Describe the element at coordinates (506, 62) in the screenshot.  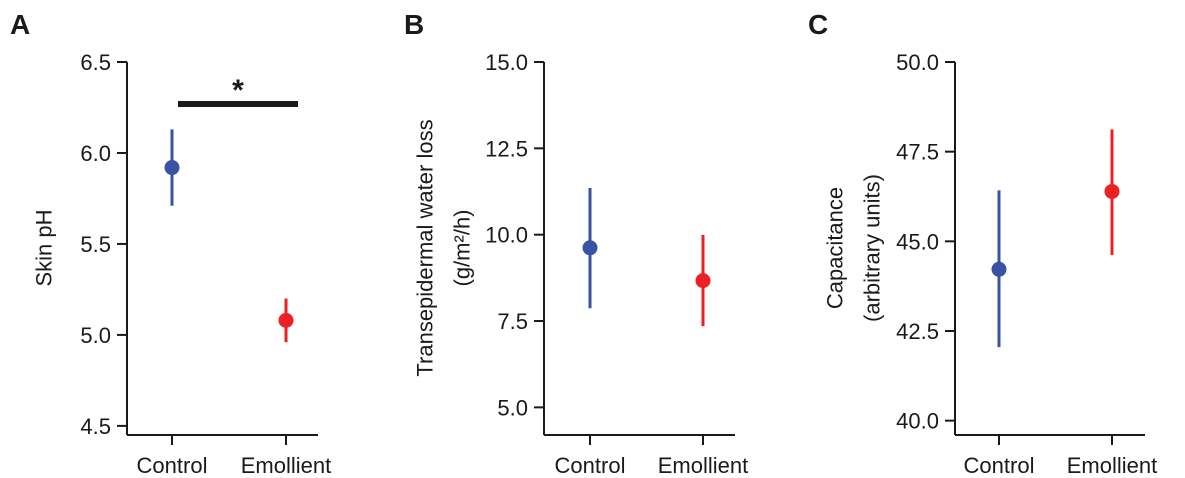
I see `y-tick-label: 15.0` at that location.